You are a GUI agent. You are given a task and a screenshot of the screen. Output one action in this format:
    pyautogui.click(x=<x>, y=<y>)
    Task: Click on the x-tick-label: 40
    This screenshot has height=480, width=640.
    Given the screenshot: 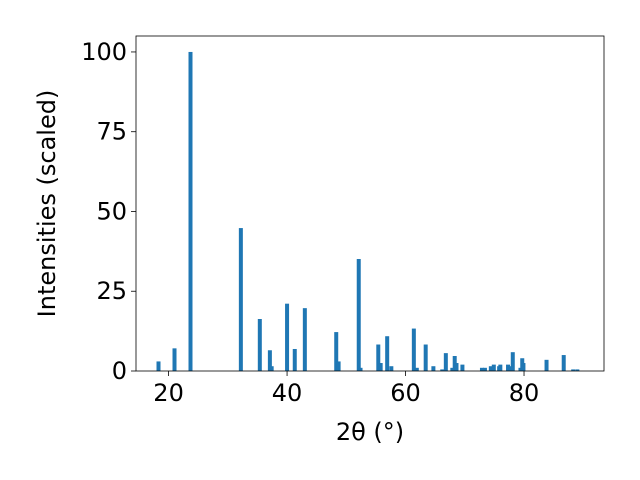 What is the action you would take?
    pyautogui.click(x=287, y=393)
    